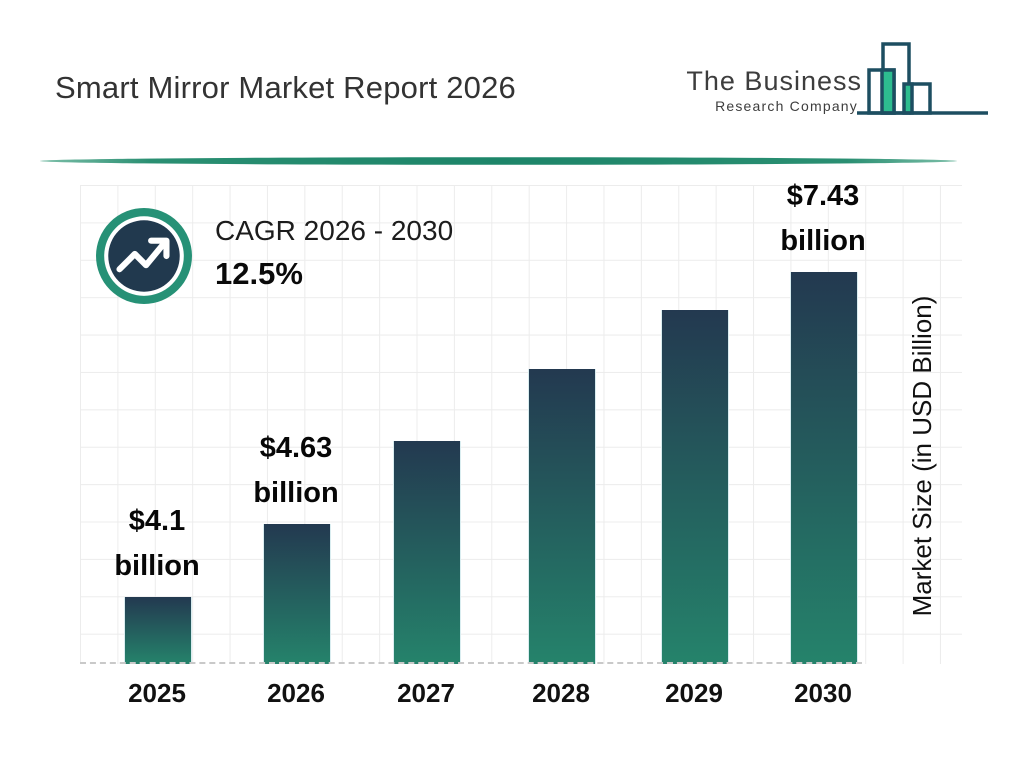 This screenshot has width=1024, height=768. Describe the element at coordinates (786, 106) in the screenshot. I see `logo-company-subtitle: Research Company` at that location.